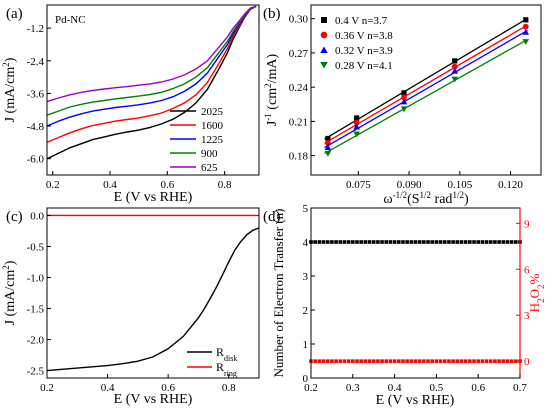  What do you see at coordinates (271, 90) in the screenshot?
I see `panel-b-ylabel: J-1 (cm2/mA)` at bounding box center [271, 90].